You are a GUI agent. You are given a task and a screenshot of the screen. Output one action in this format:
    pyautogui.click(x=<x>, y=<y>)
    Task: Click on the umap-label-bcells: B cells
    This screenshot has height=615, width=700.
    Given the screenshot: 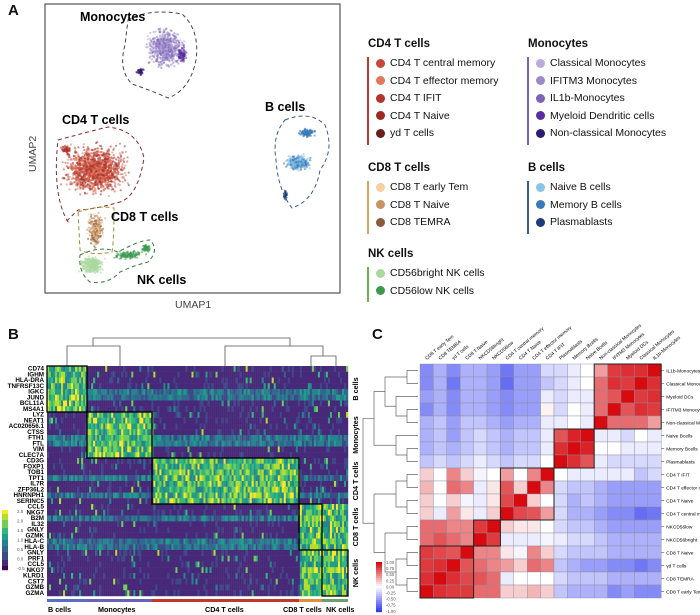 What is the action you would take?
    pyautogui.click(x=285, y=107)
    